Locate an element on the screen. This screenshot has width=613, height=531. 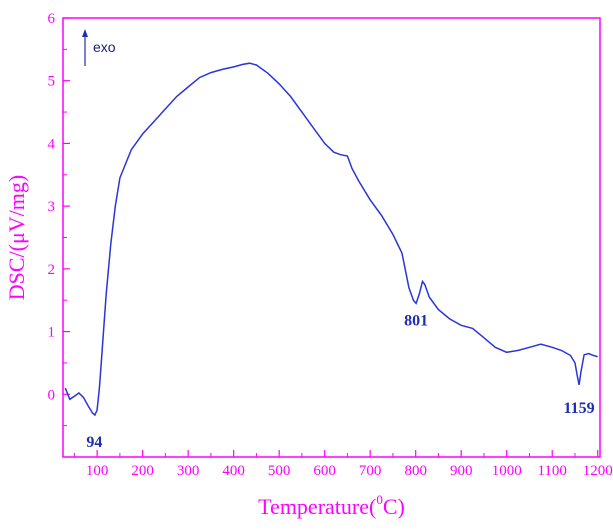
x-axis-title: Temperature(0C) is located at coordinates (331, 505).